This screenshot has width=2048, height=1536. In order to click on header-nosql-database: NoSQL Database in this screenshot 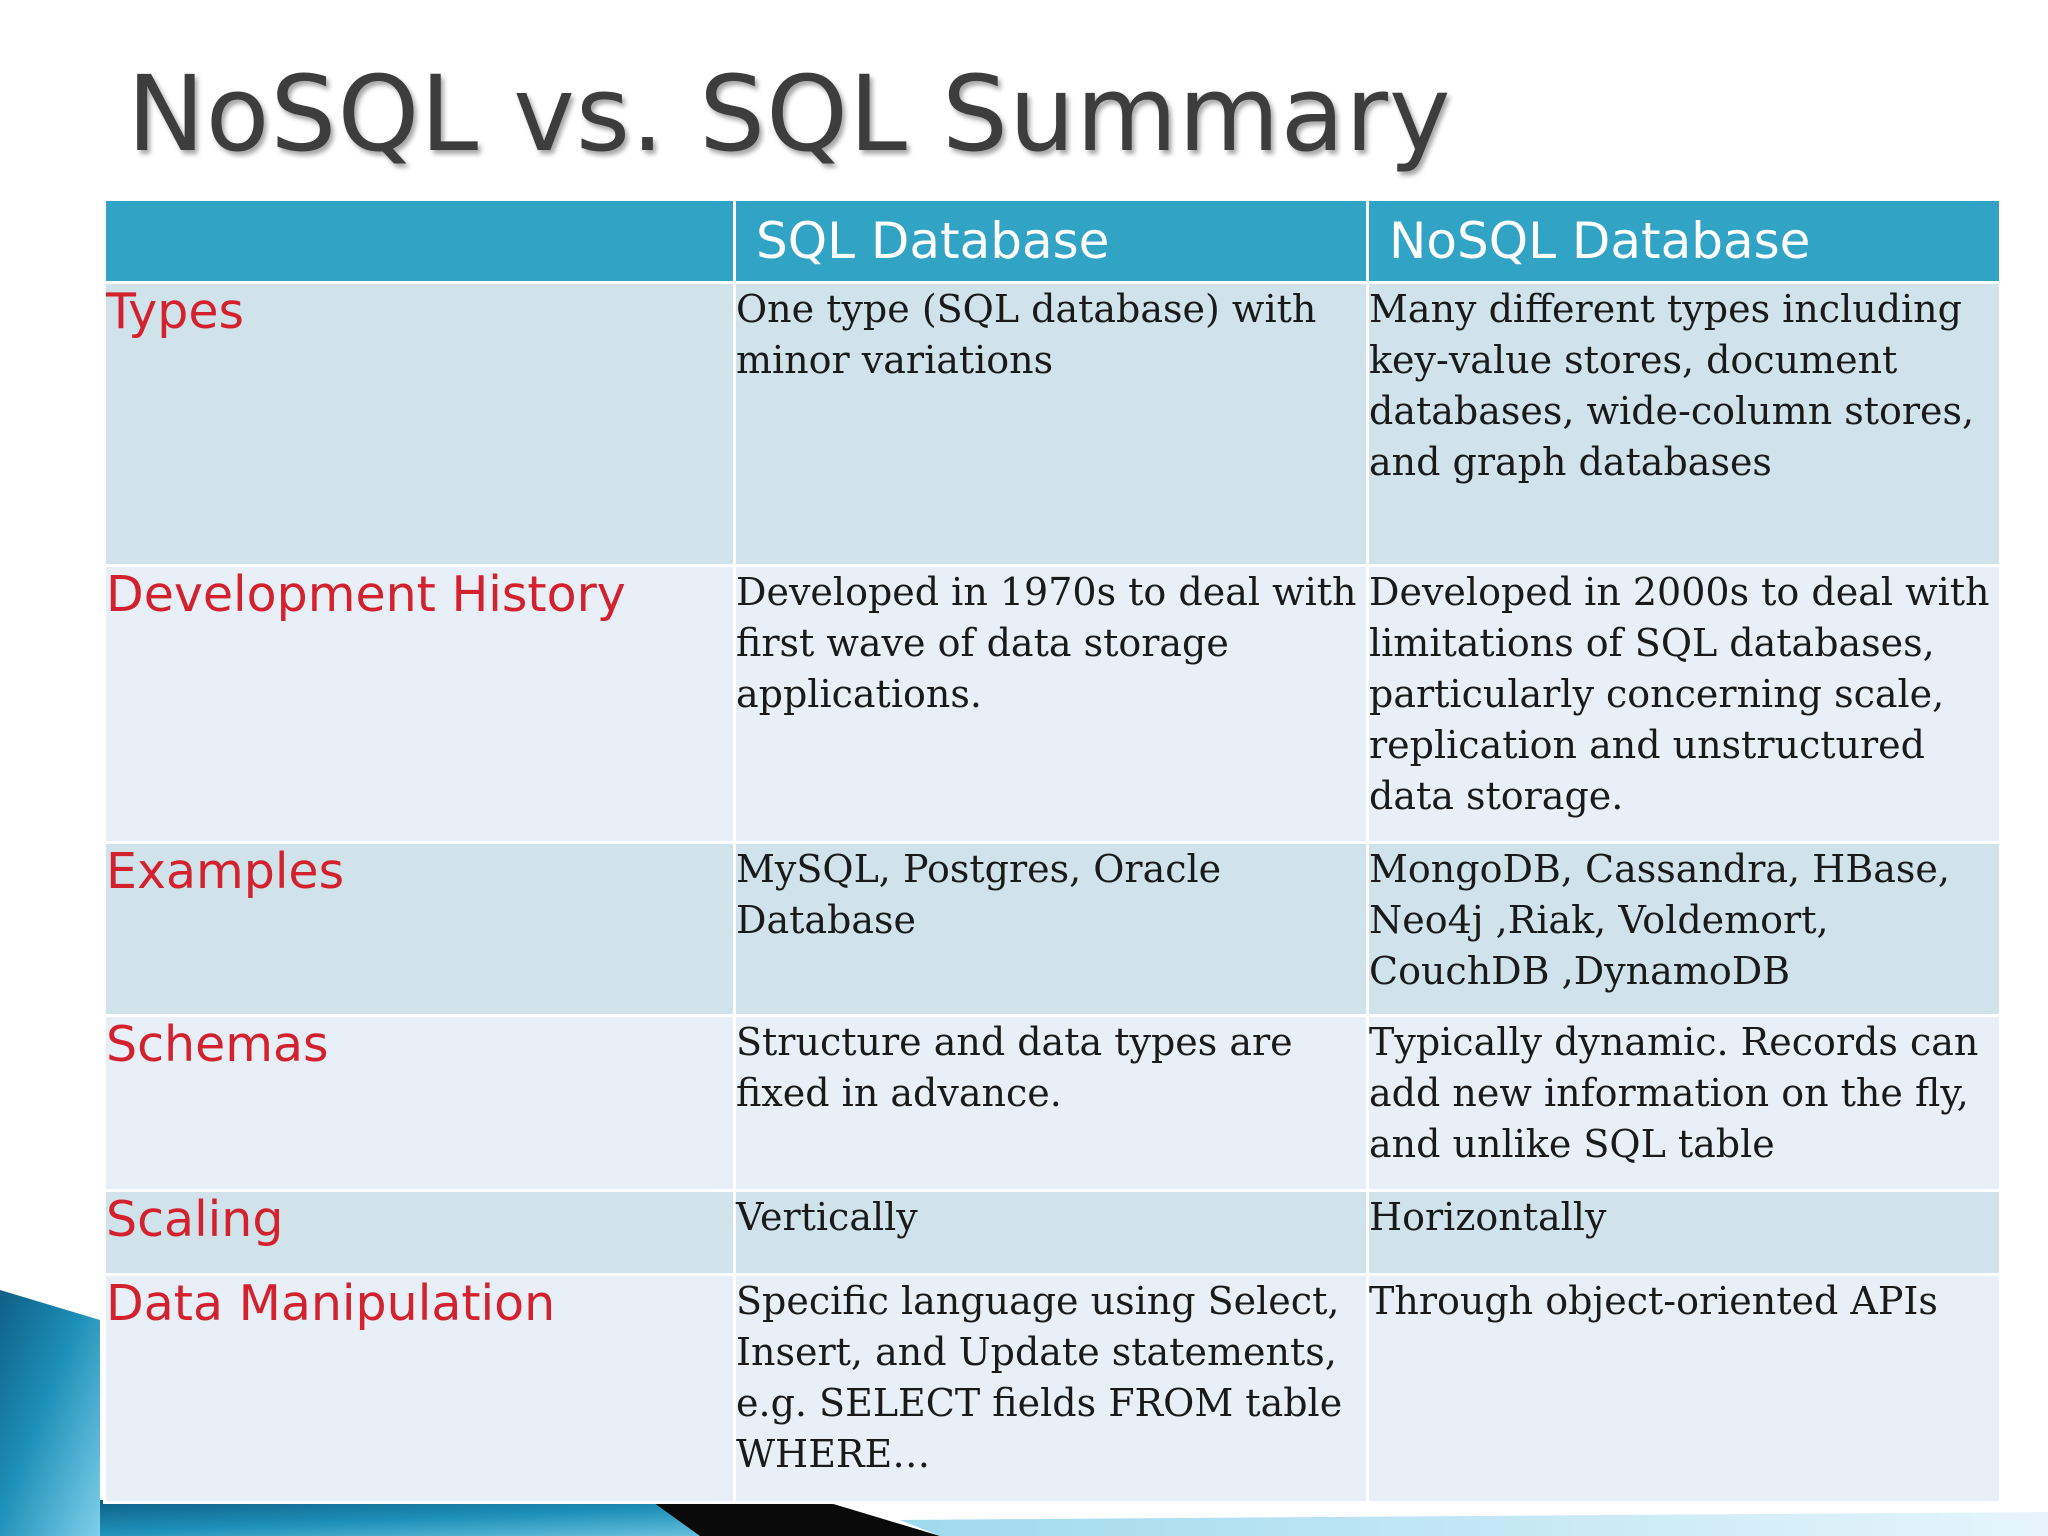, I will do `click(1684, 241)`.